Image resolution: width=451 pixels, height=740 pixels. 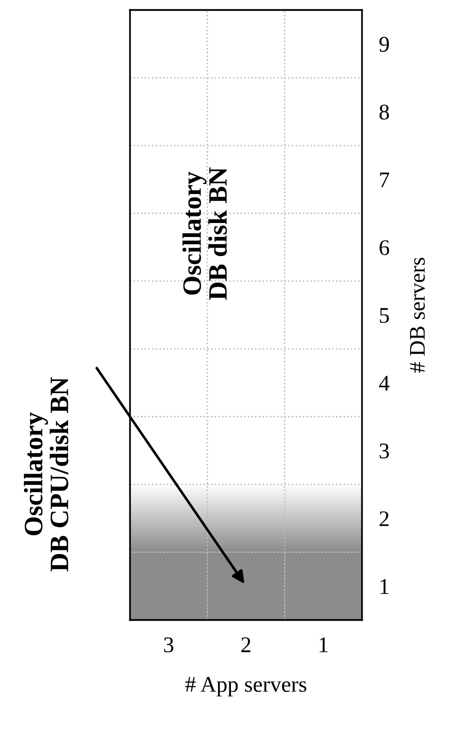 What do you see at coordinates (384, 586) in the screenshot?
I see `y-tick-label: 1` at bounding box center [384, 586].